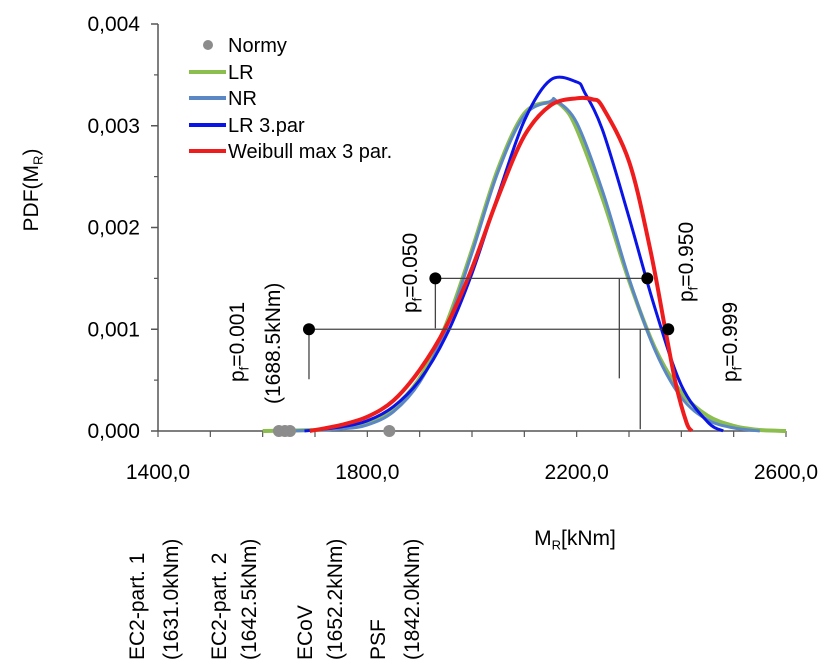  Describe the element at coordinates (171, 599) in the screenshot. I see `normy-label: (1631.0kNm)` at that location.